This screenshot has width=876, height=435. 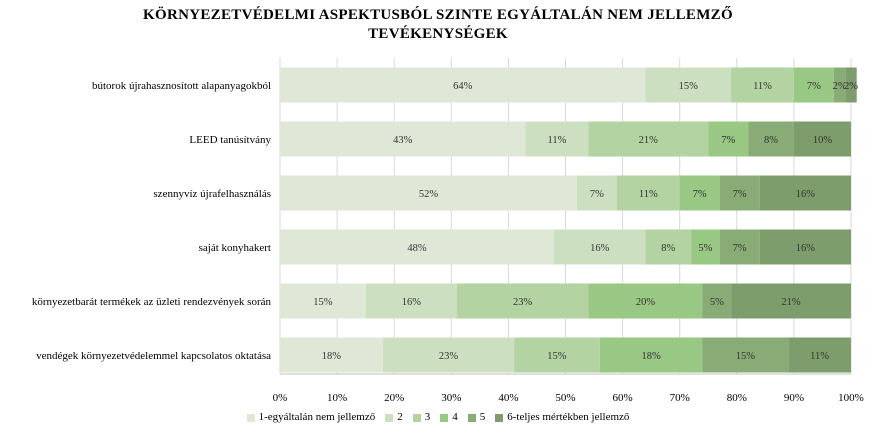 I want to click on legend-label: 4, so click(x=455, y=417).